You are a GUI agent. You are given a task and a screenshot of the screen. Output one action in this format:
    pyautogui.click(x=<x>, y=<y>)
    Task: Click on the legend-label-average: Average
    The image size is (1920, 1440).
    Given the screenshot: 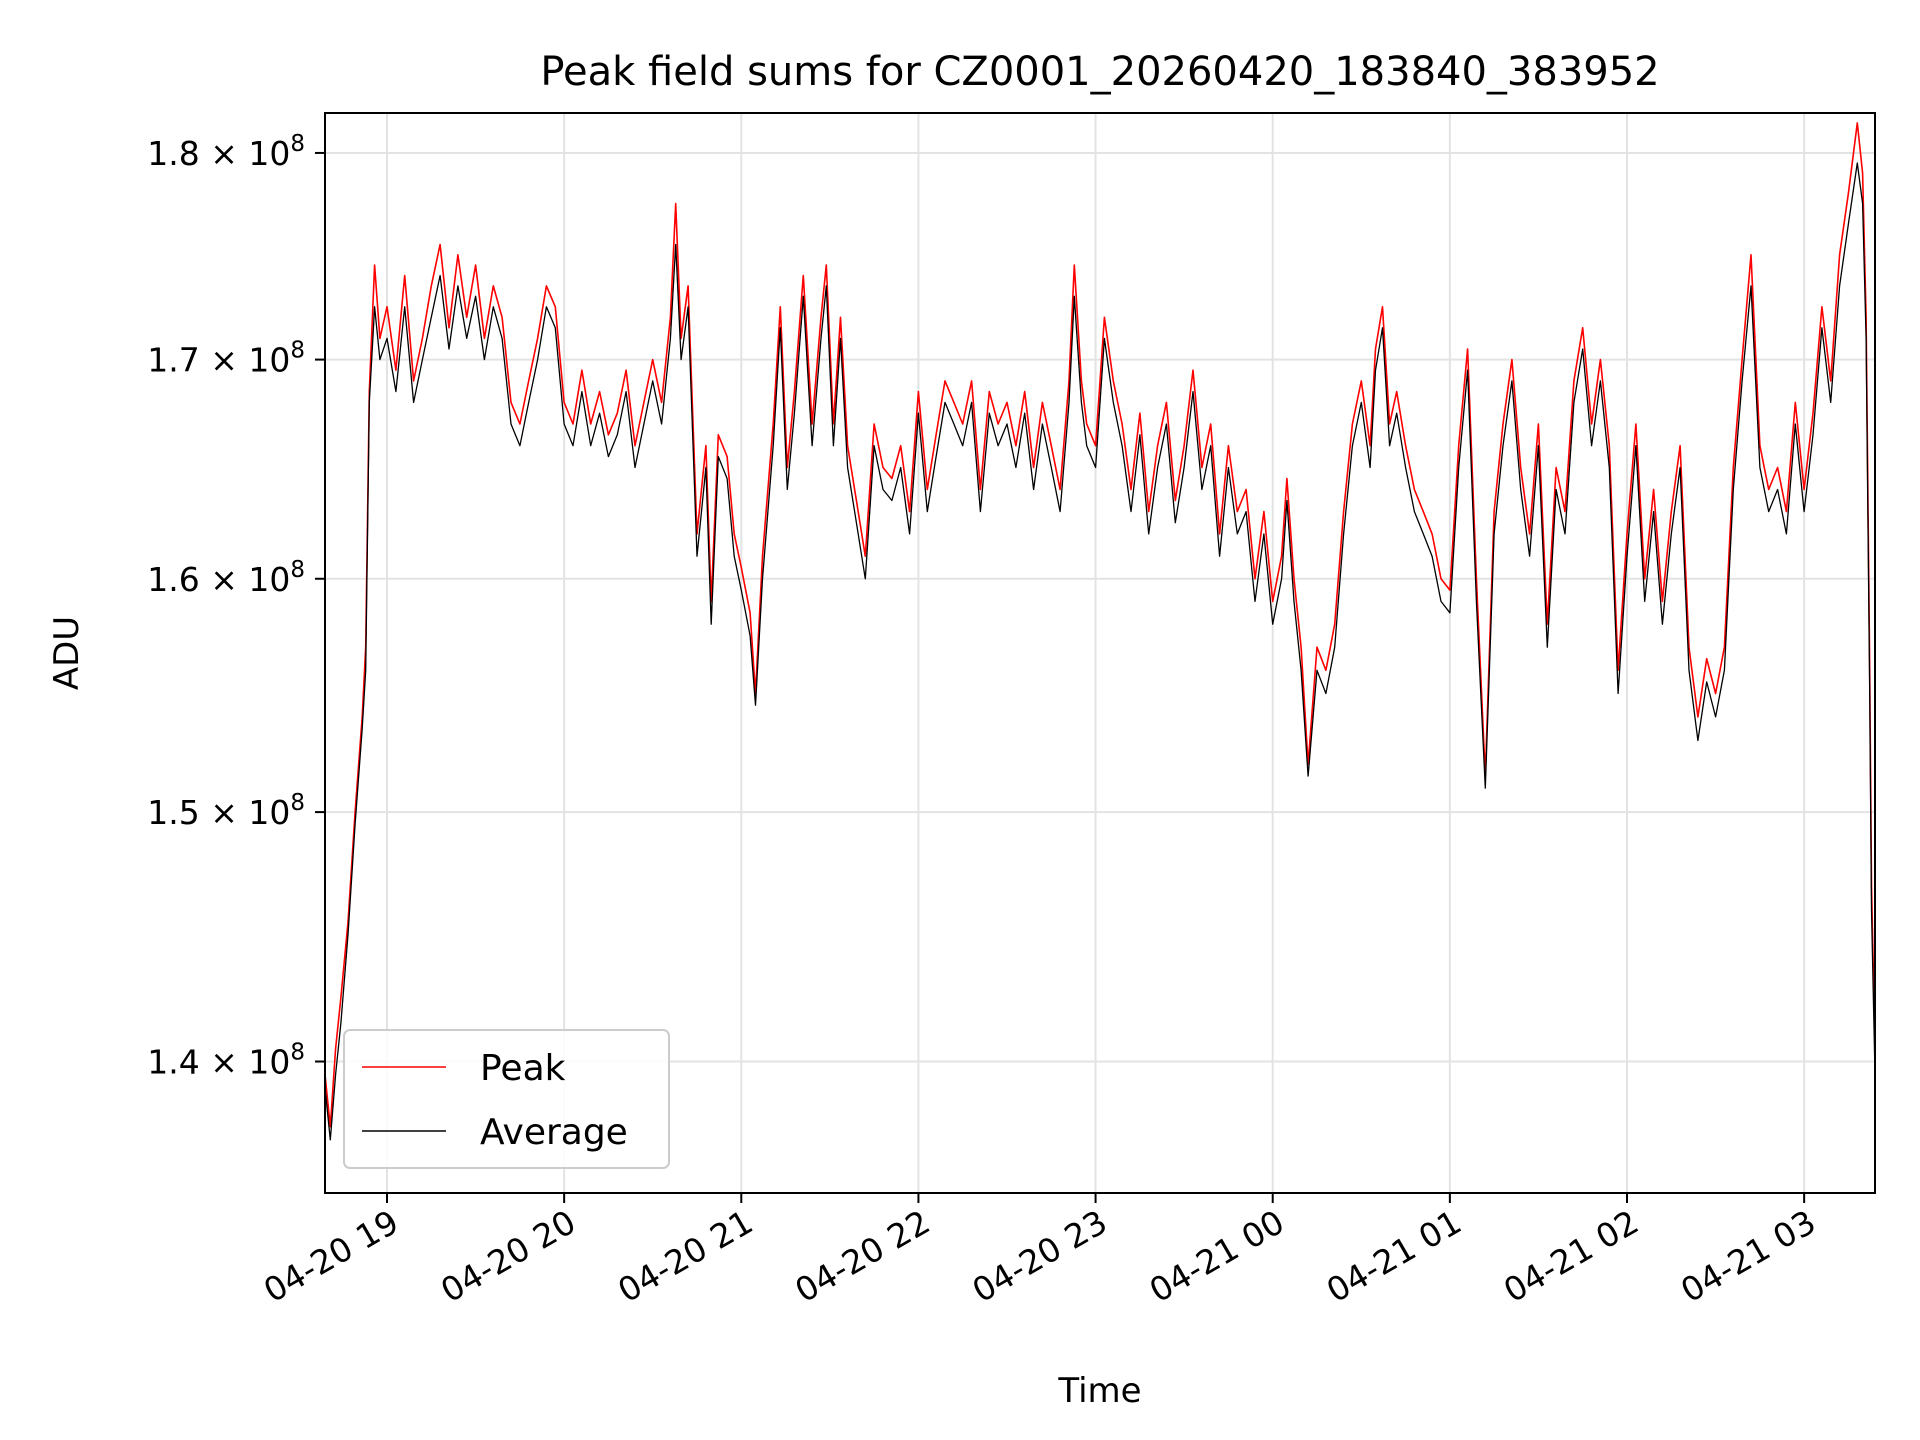 What is the action you would take?
    pyautogui.click(x=554, y=1132)
    